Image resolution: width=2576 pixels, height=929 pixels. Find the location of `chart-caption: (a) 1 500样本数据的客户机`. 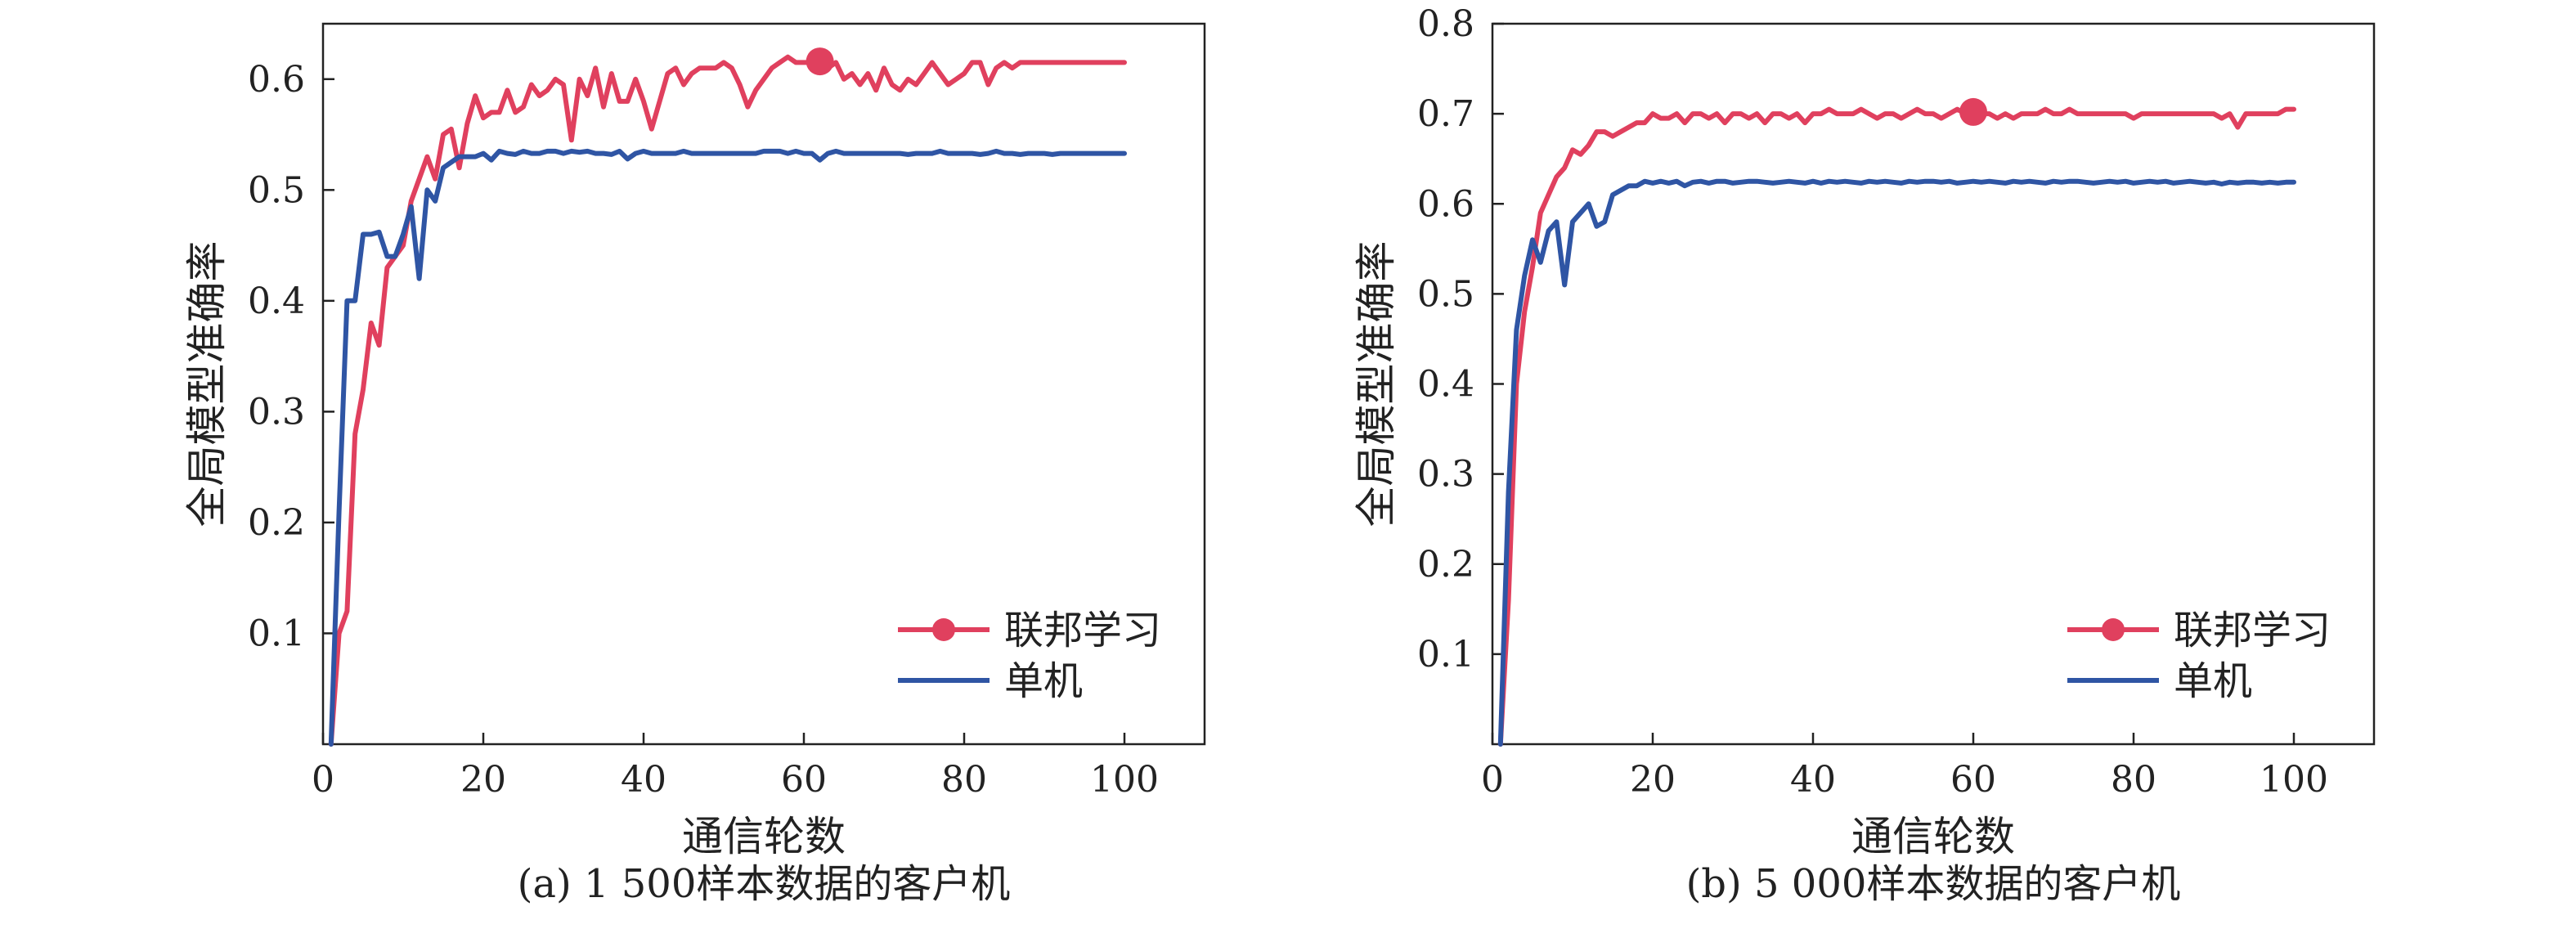

chart-caption: (a) 1 500样本数据的客户机 is located at coordinates (764, 884).